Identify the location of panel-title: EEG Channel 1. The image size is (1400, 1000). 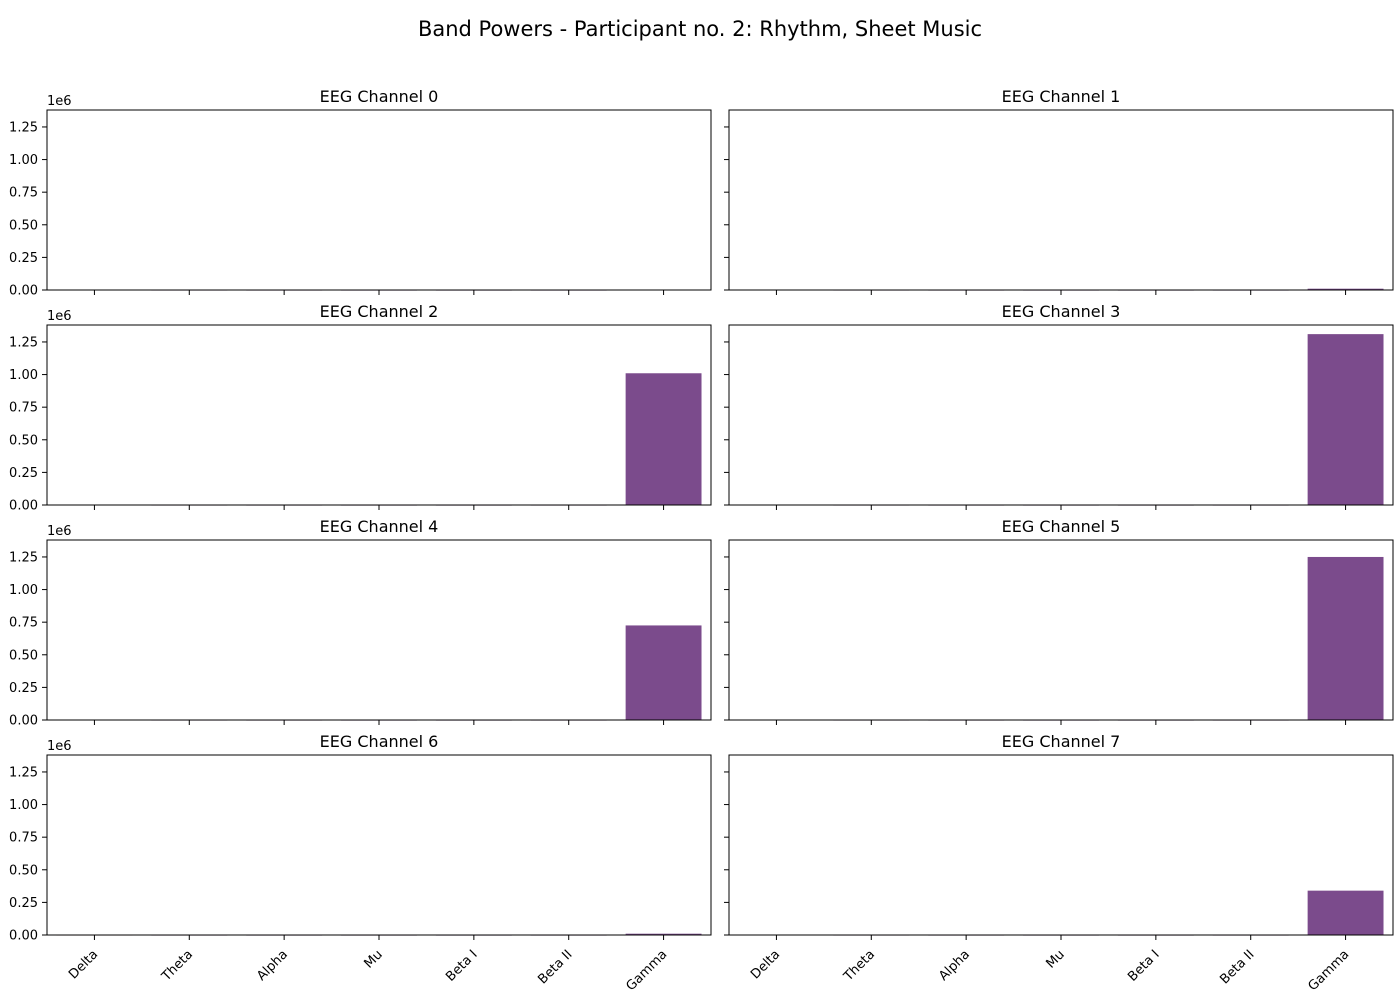
(1061, 96).